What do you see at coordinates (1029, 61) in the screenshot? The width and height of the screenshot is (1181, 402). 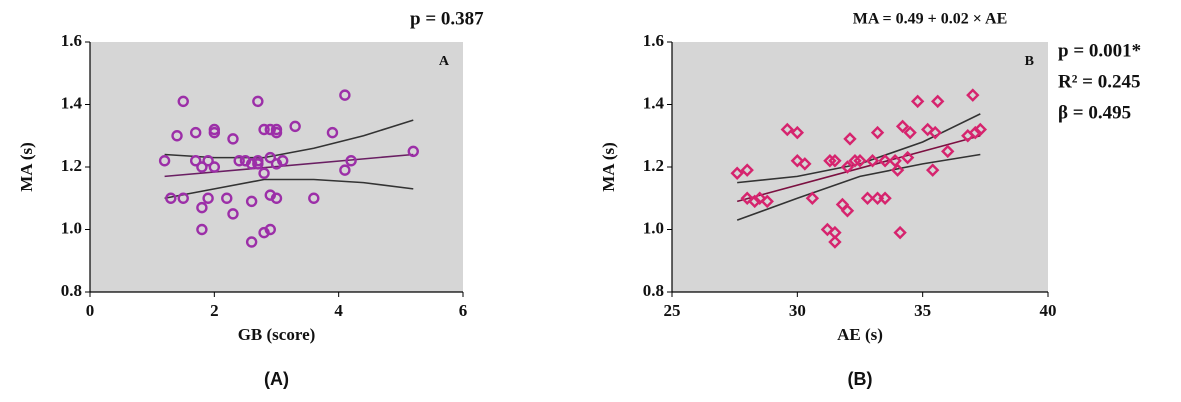 I see `panel-label: B` at bounding box center [1029, 61].